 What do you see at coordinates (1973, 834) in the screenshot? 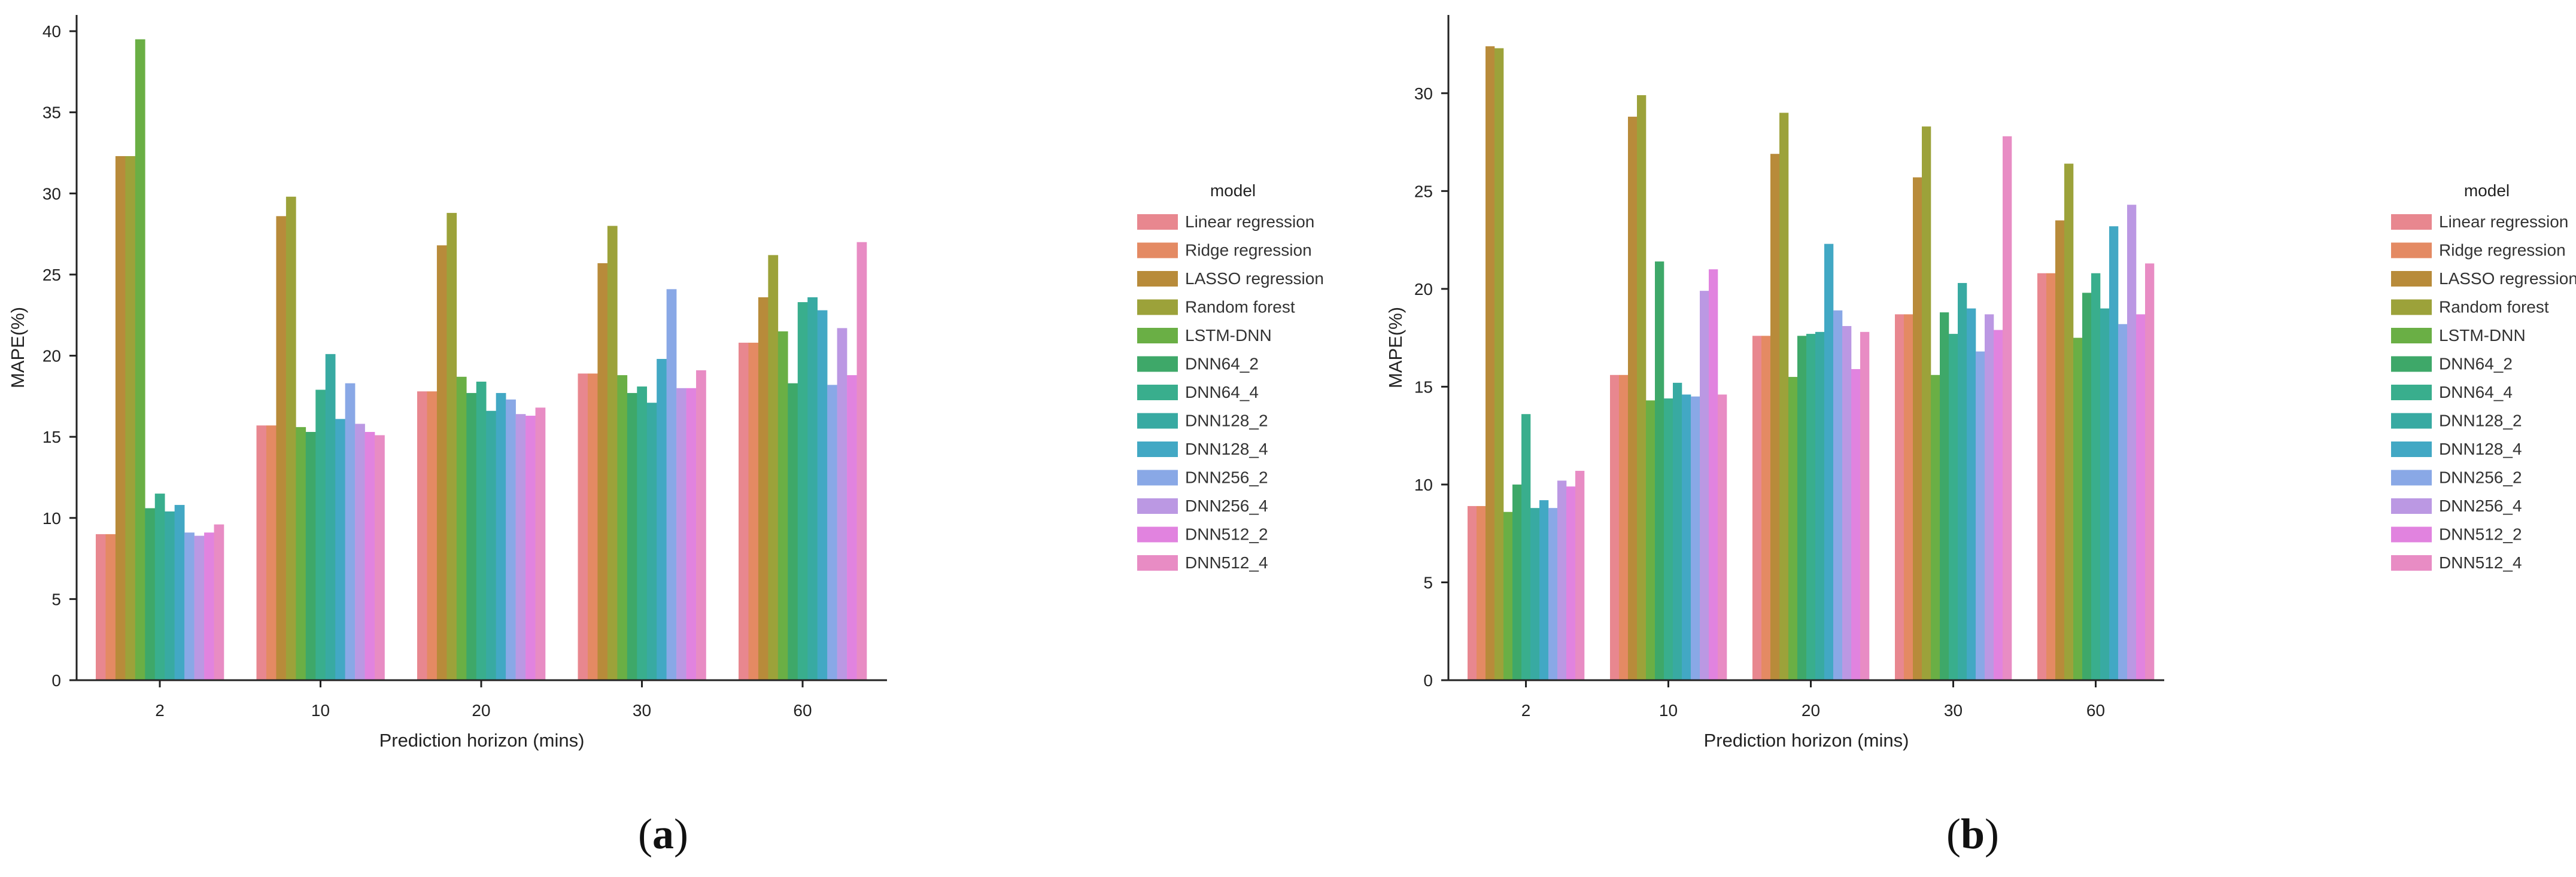
I see `panel-label: (b)` at bounding box center [1973, 834].